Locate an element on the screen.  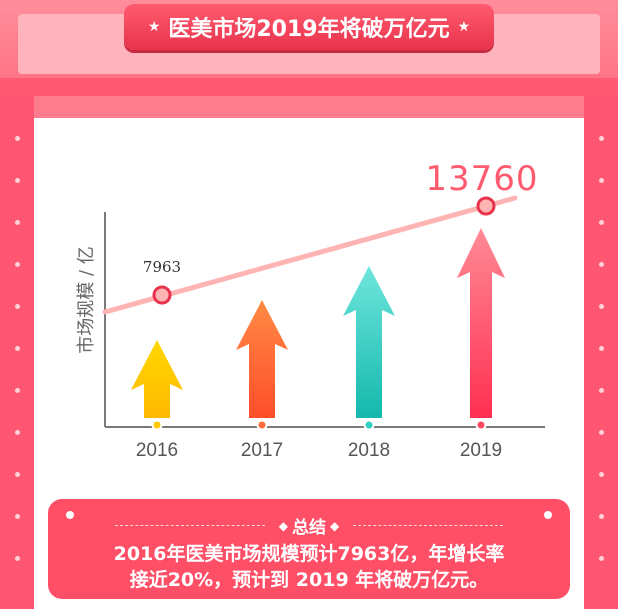
x-tick-label: 2016 is located at coordinates (157, 450).